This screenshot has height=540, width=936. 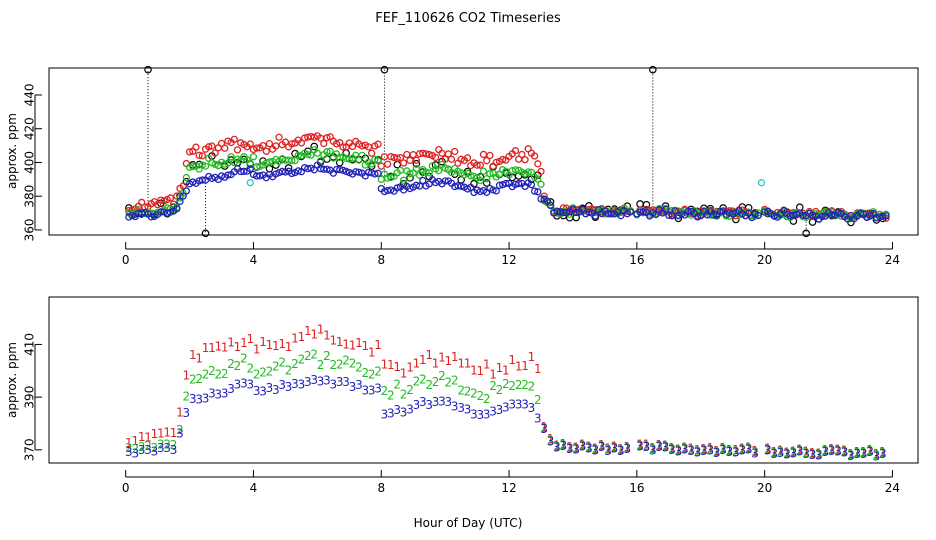 I want to click on y-tick-label: 400, so click(x=30, y=162).